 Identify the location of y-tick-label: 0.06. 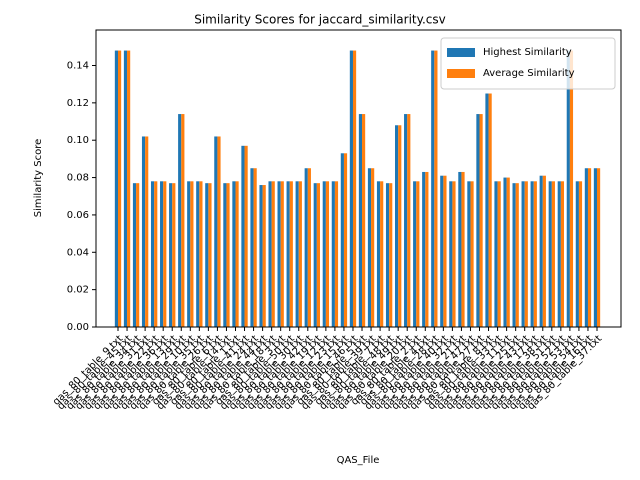
(78, 215).